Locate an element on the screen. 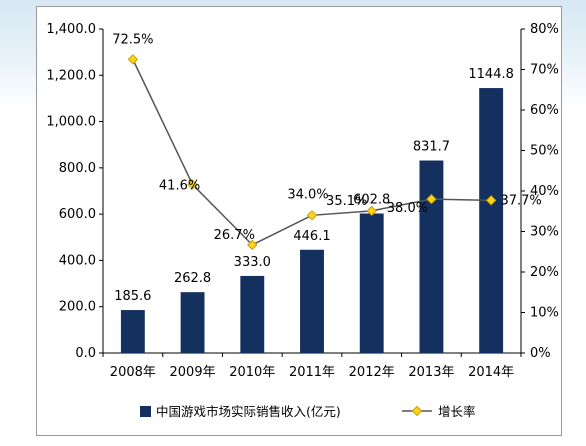 The height and width of the screenshot is (446, 586). y-right-tick-label: 80% is located at coordinates (544, 29).